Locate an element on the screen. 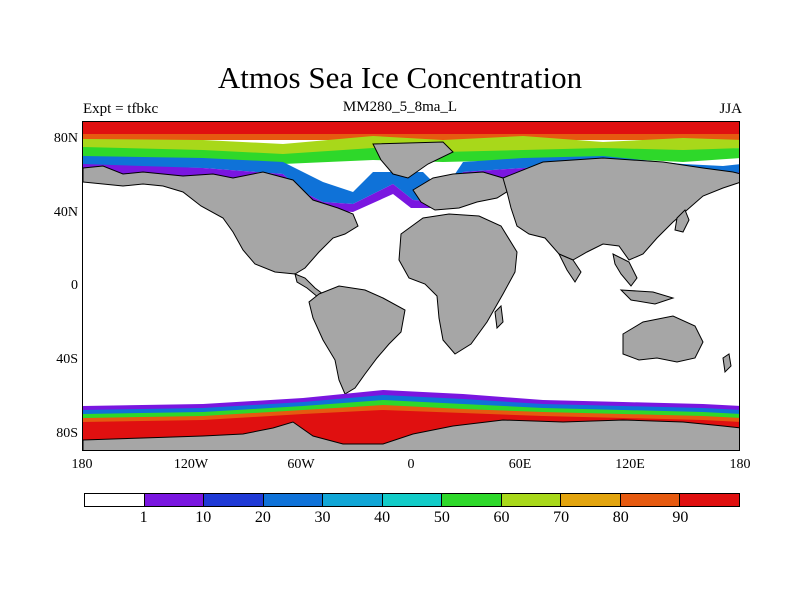  madagascar is located at coordinates (499, 317).